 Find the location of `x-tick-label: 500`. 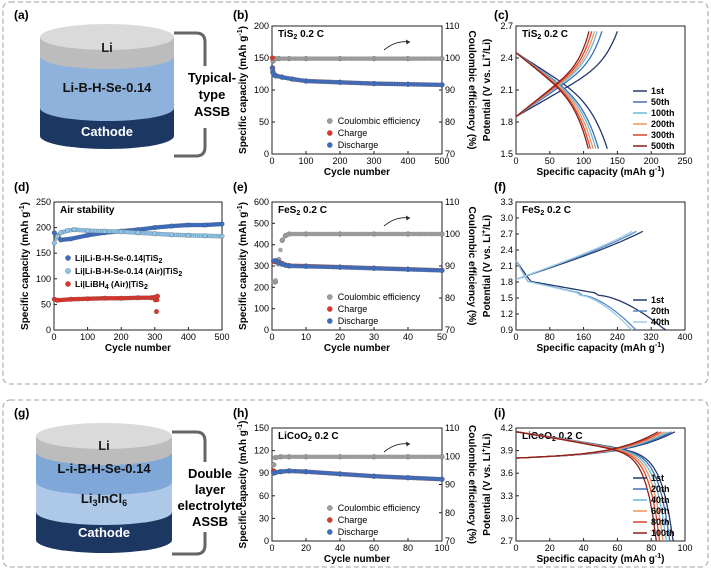

x-tick-label: 500 is located at coordinates (221, 337).